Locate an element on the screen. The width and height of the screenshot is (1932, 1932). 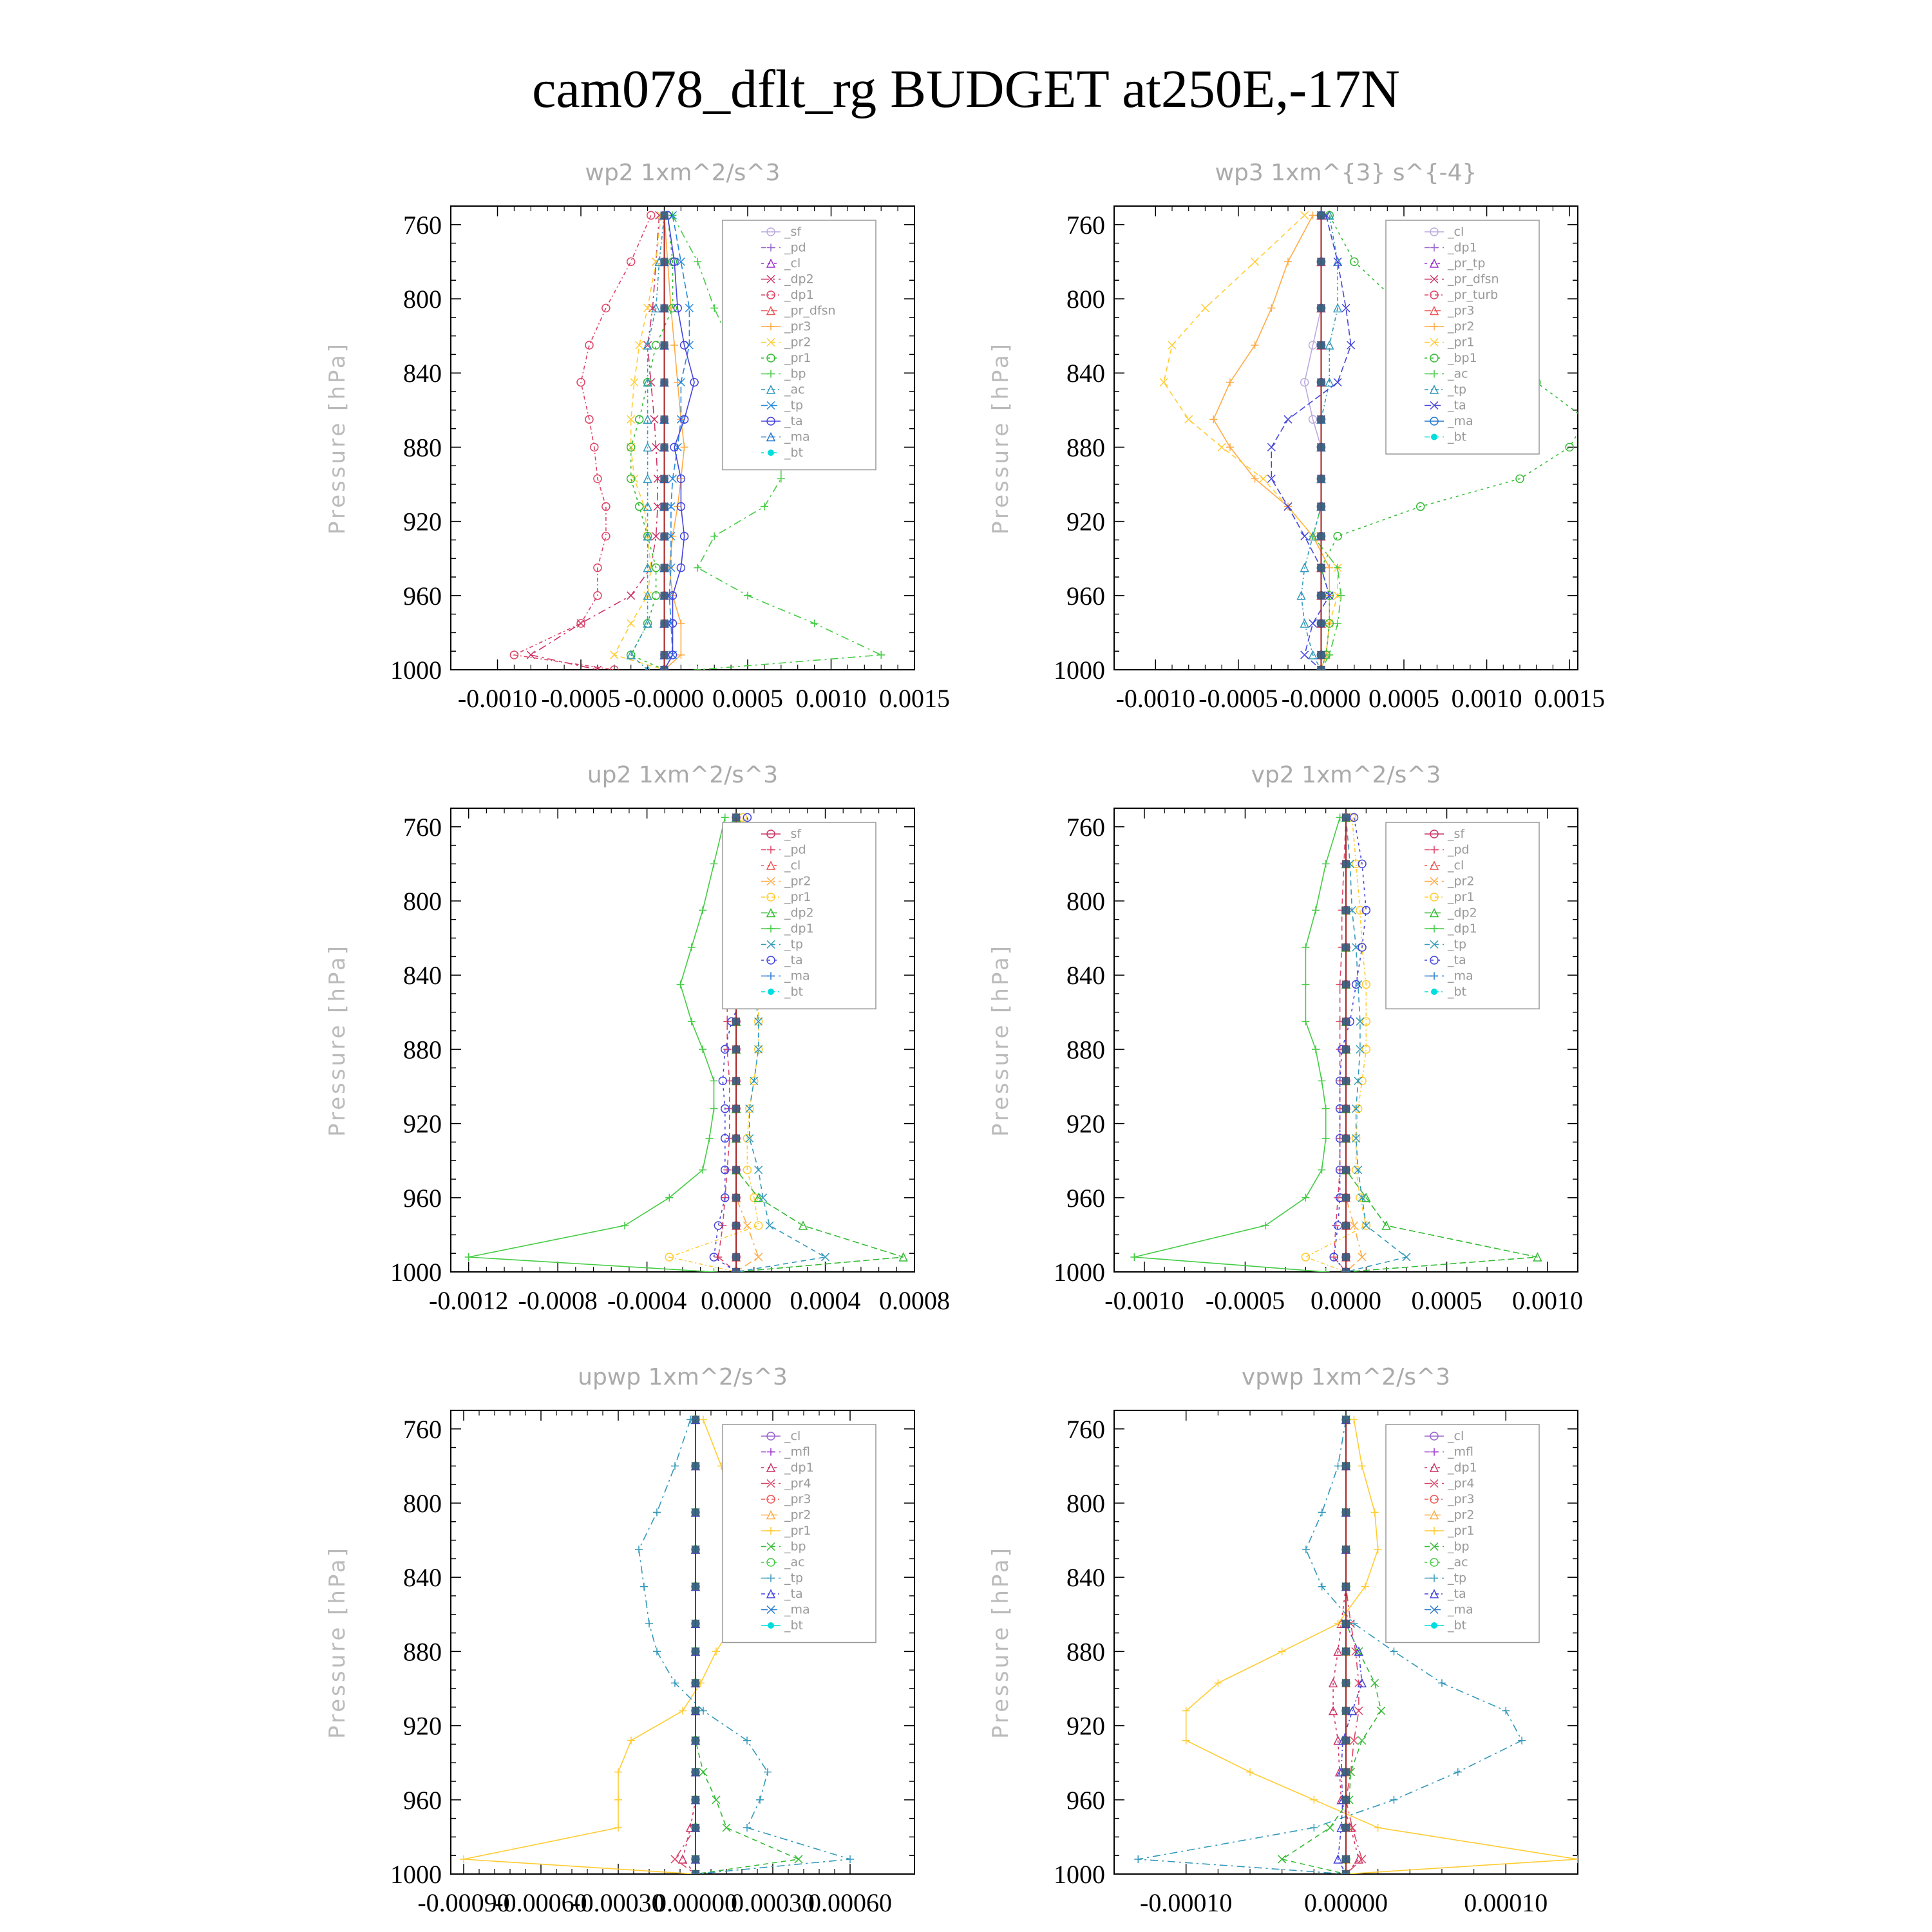
legend-entry-ma: _ma is located at coordinates (797, 1610).